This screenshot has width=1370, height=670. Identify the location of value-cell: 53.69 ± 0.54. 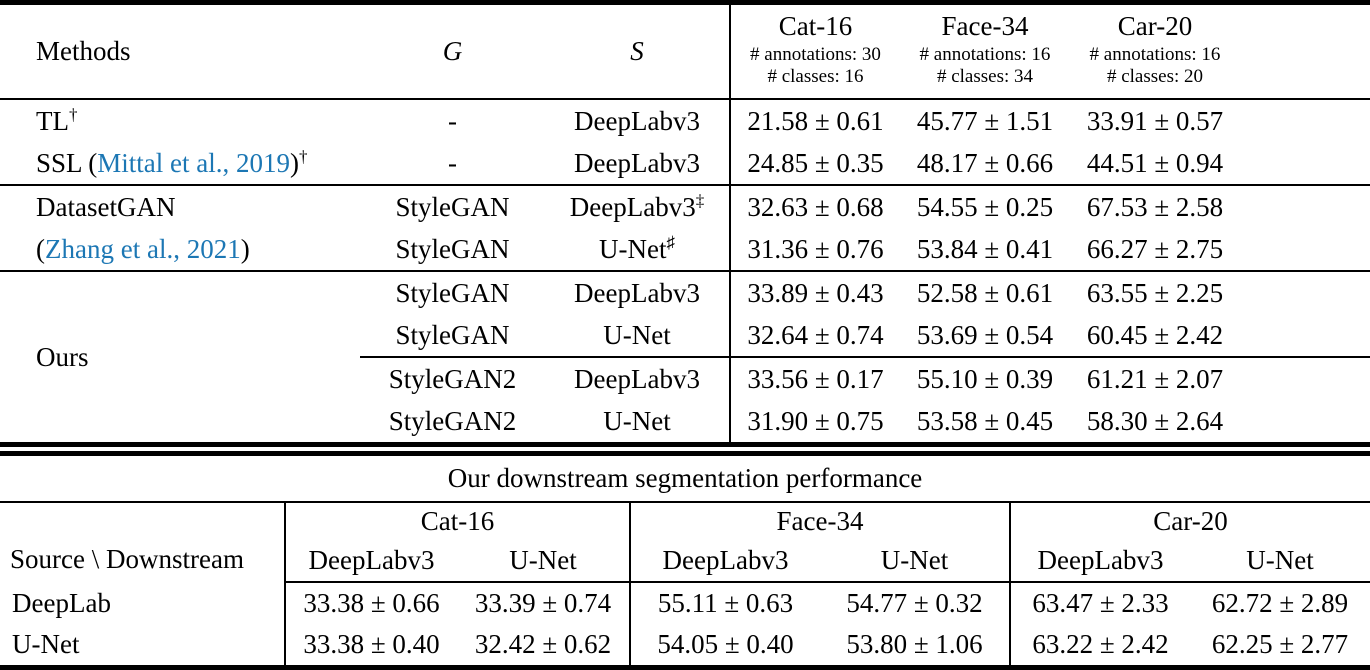
(985, 336).